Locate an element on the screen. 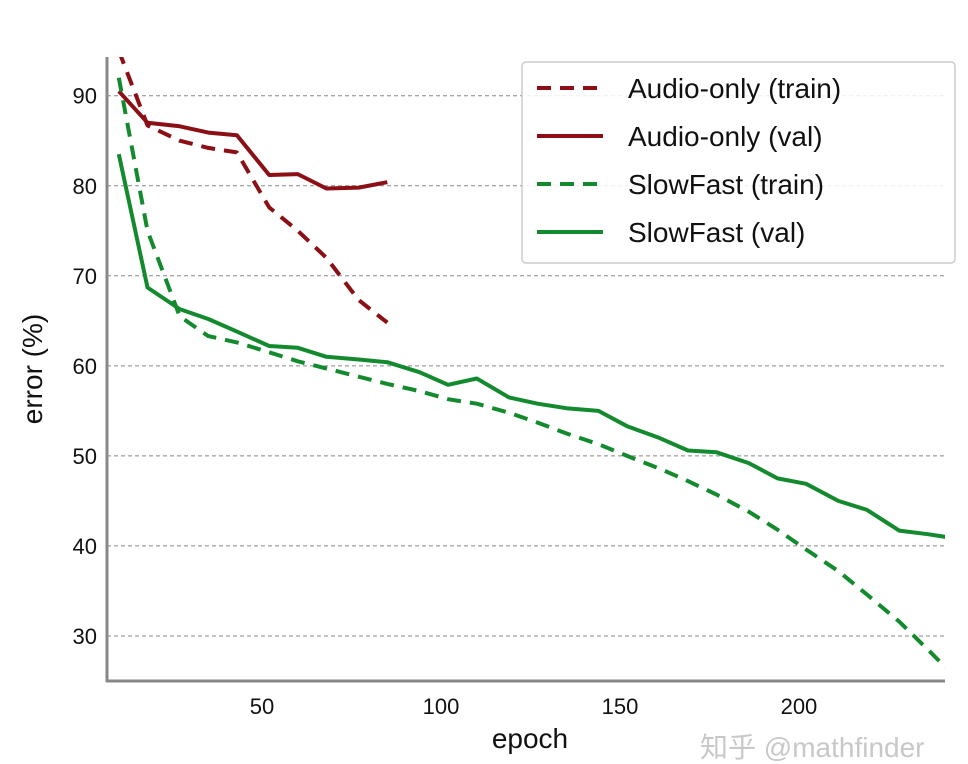  y-tick-label: 60 is located at coordinates (85, 366).